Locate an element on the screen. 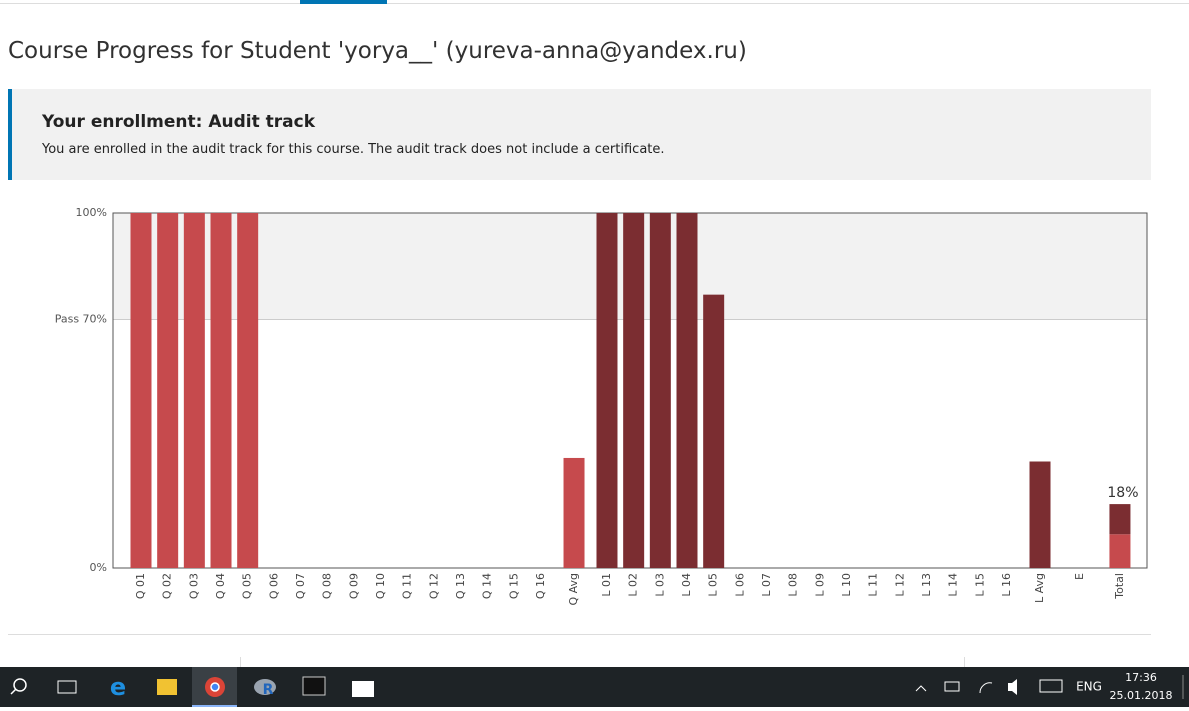  tray-arrow is located at coordinates (921, 688).